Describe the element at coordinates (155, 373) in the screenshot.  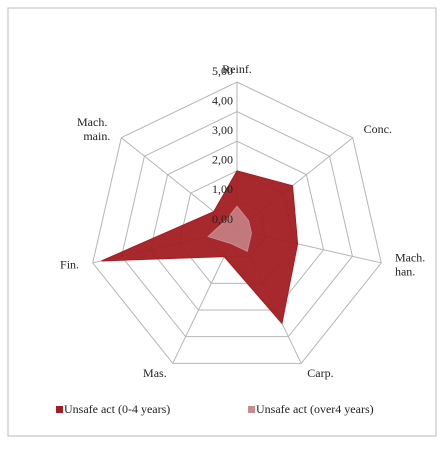
I see `category-label: Mas.` at that location.